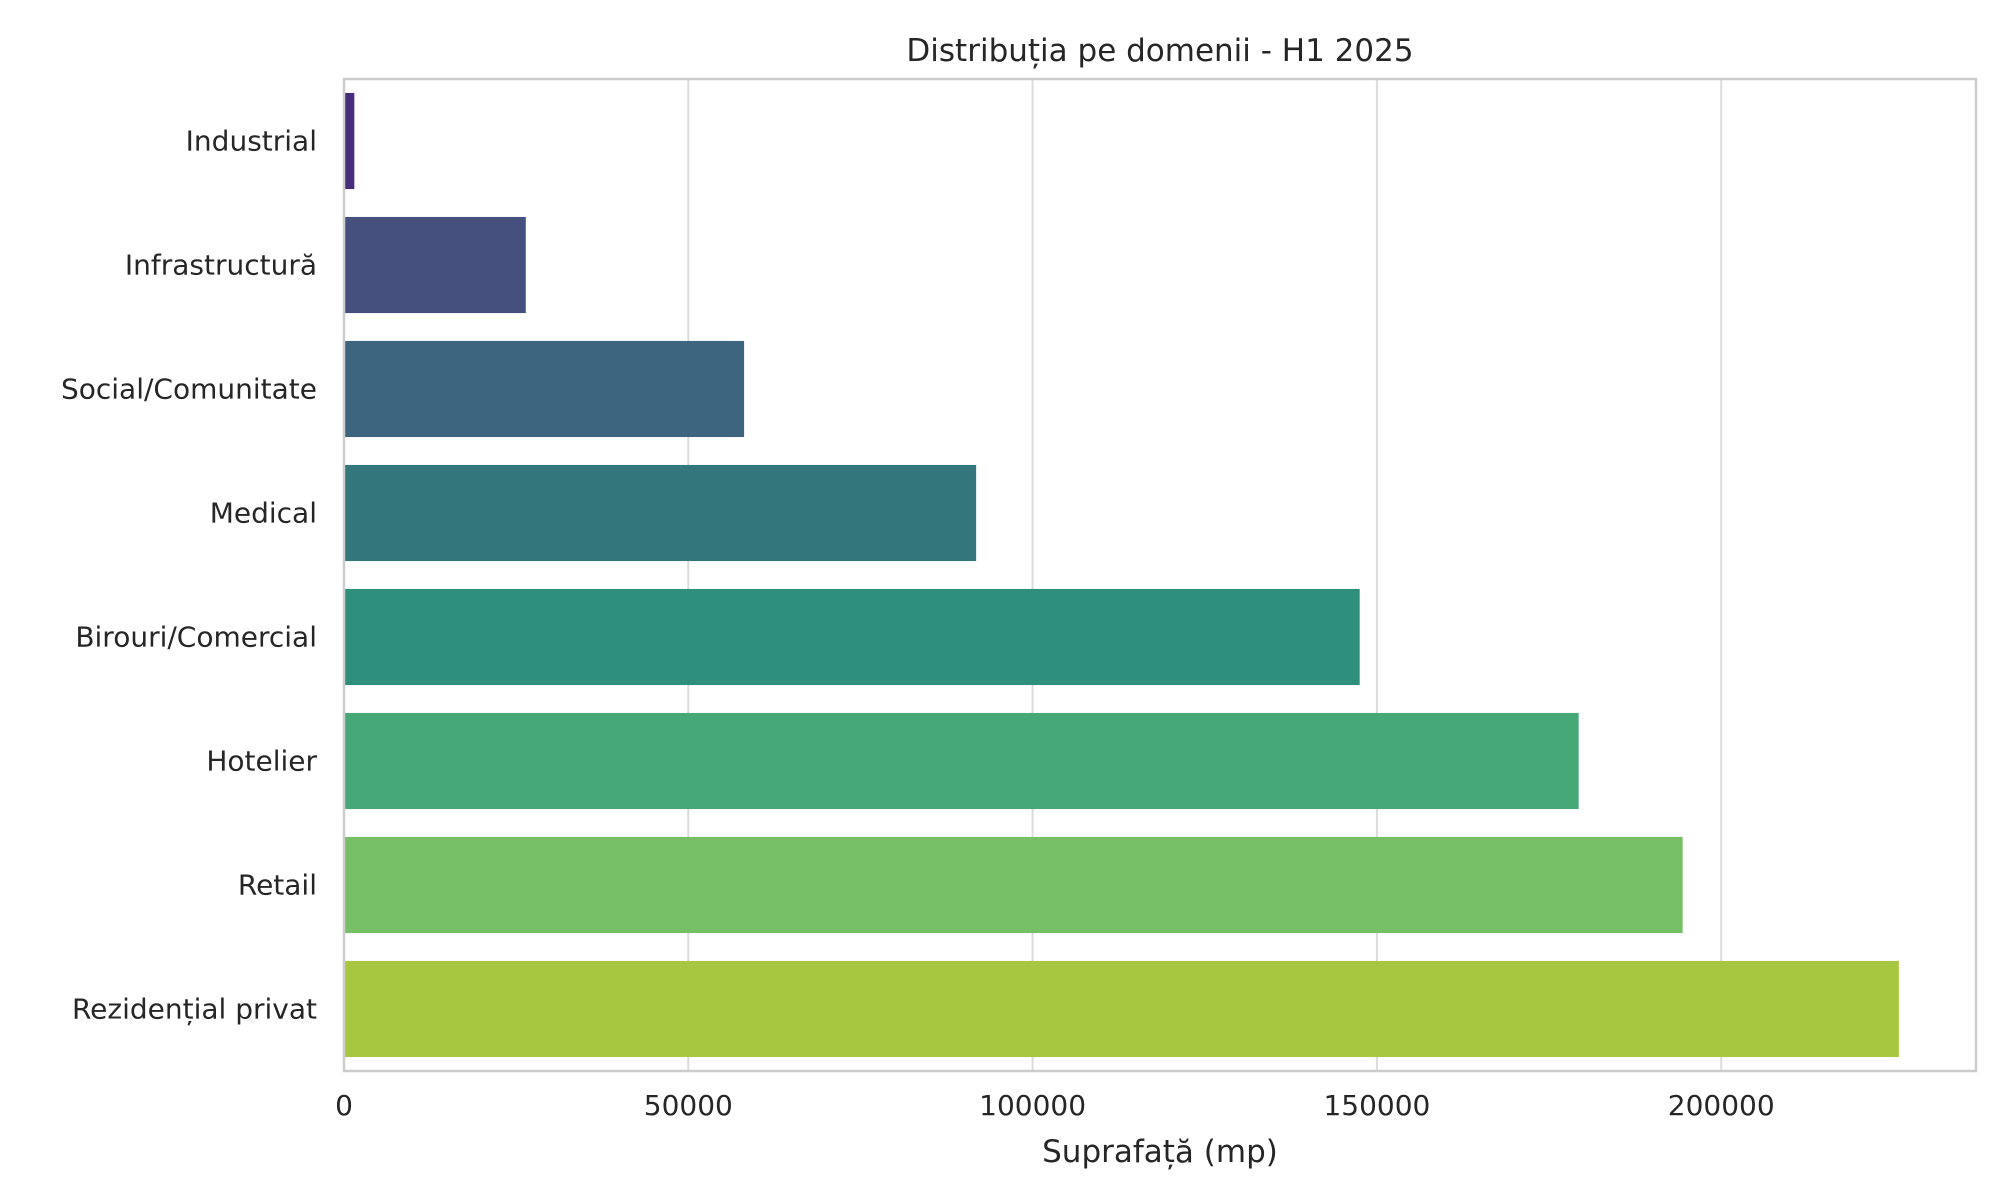  I want to click on y-tick-label: Social/Comunitate, so click(189, 389).